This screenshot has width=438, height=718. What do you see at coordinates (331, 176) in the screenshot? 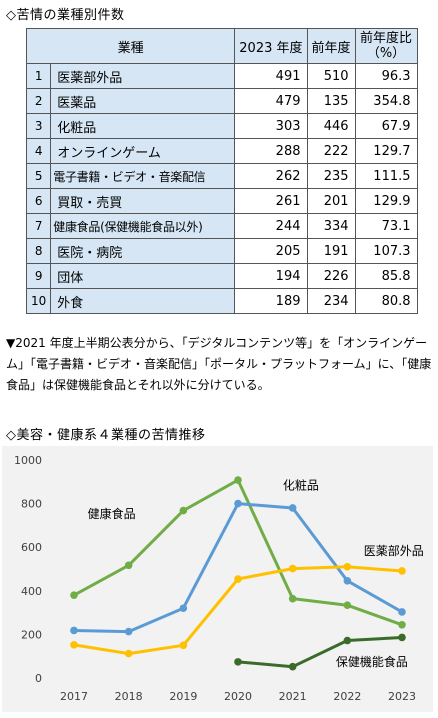
I see `prev-year-cell: 235` at bounding box center [331, 176].